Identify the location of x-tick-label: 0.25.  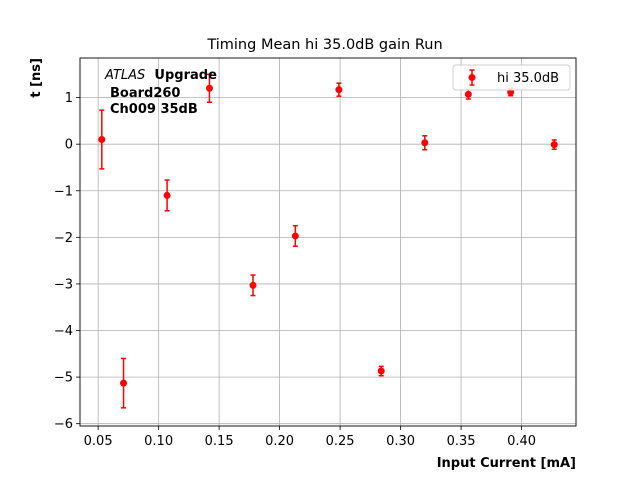
(340, 441).